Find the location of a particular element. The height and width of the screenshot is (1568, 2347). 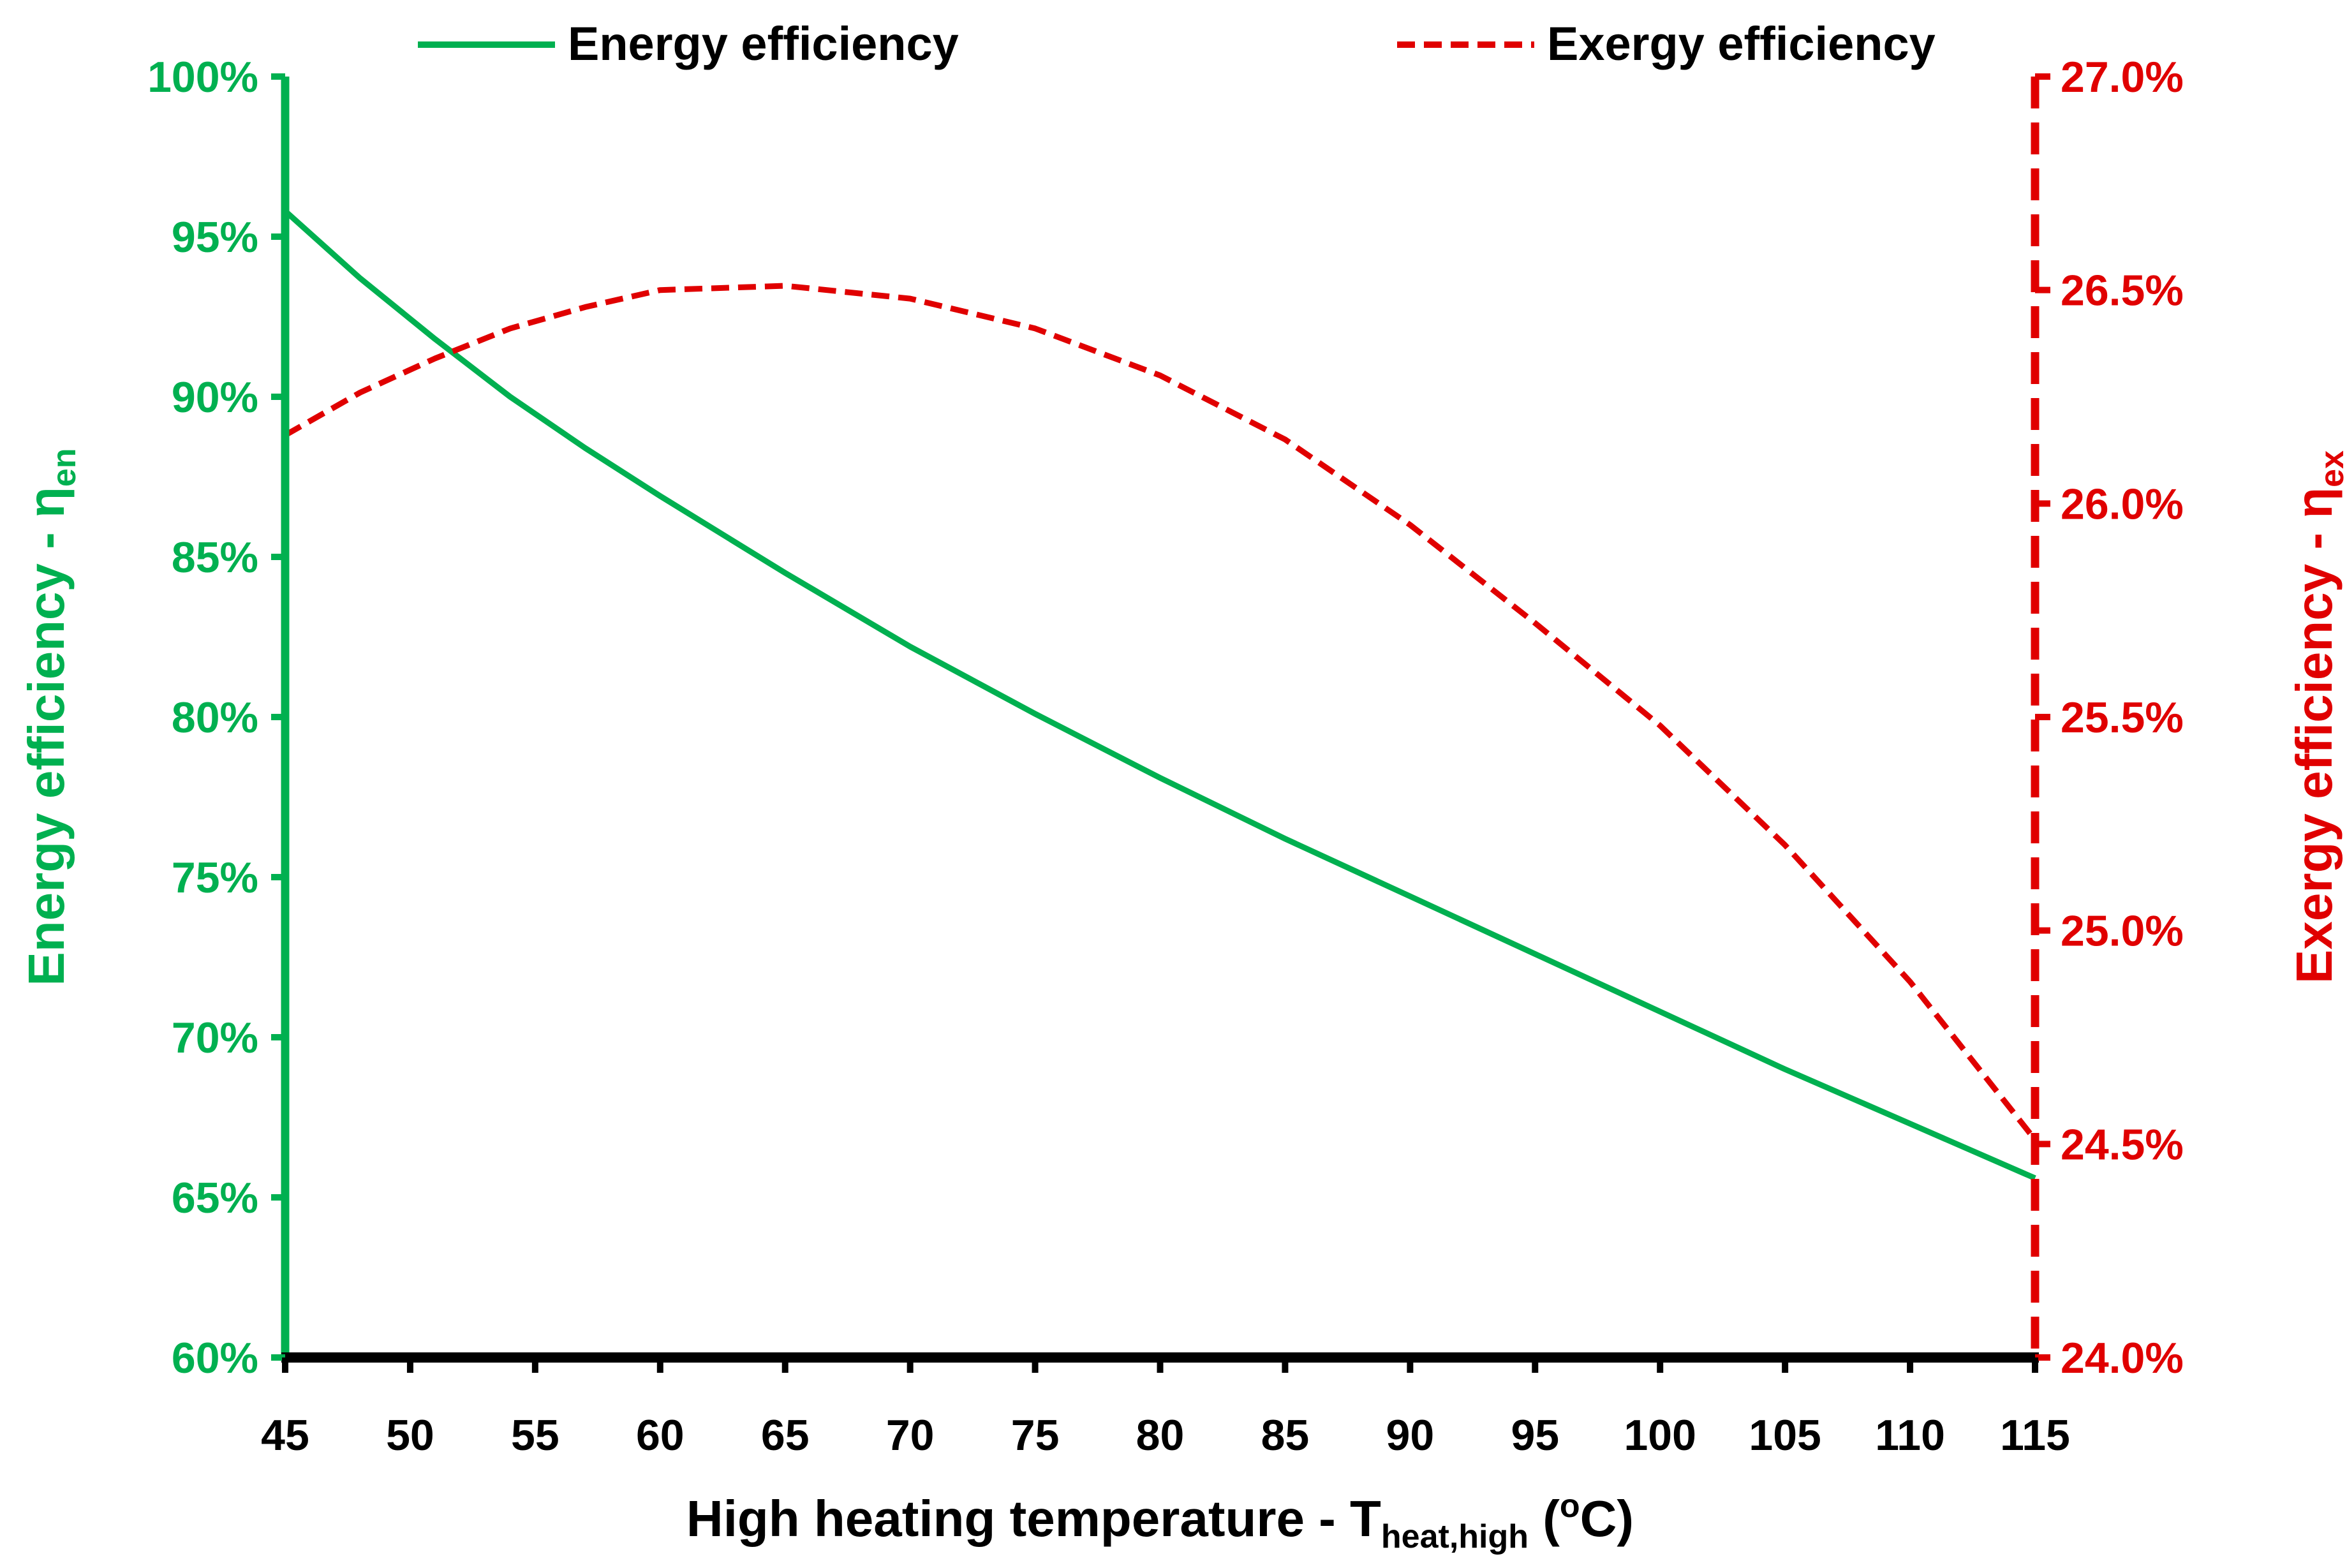

x-tick-label: 50 is located at coordinates (410, 1435).